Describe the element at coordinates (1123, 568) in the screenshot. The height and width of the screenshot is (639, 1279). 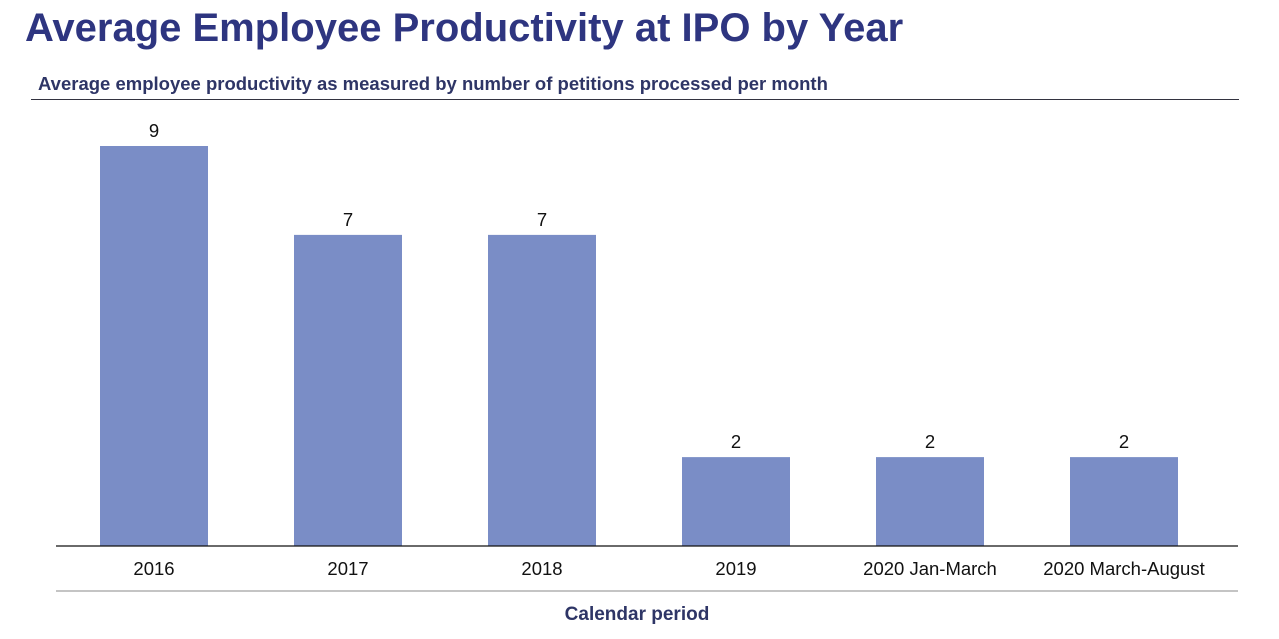
I see `x-tick-label: 2020 March-August` at that location.